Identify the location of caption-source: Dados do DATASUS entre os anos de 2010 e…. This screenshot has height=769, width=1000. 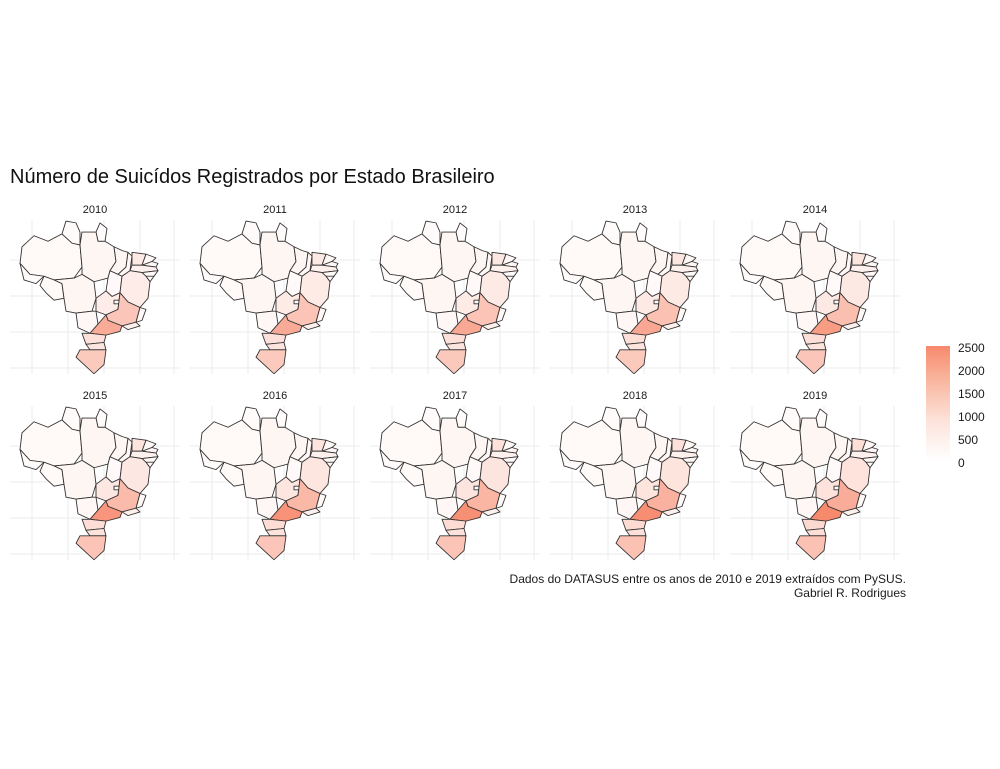
(707, 579).